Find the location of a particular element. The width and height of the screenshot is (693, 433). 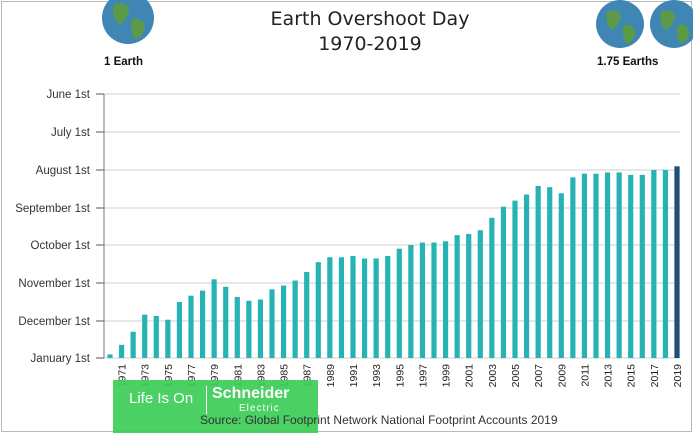

bar-1989 is located at coordinates (330, 307).